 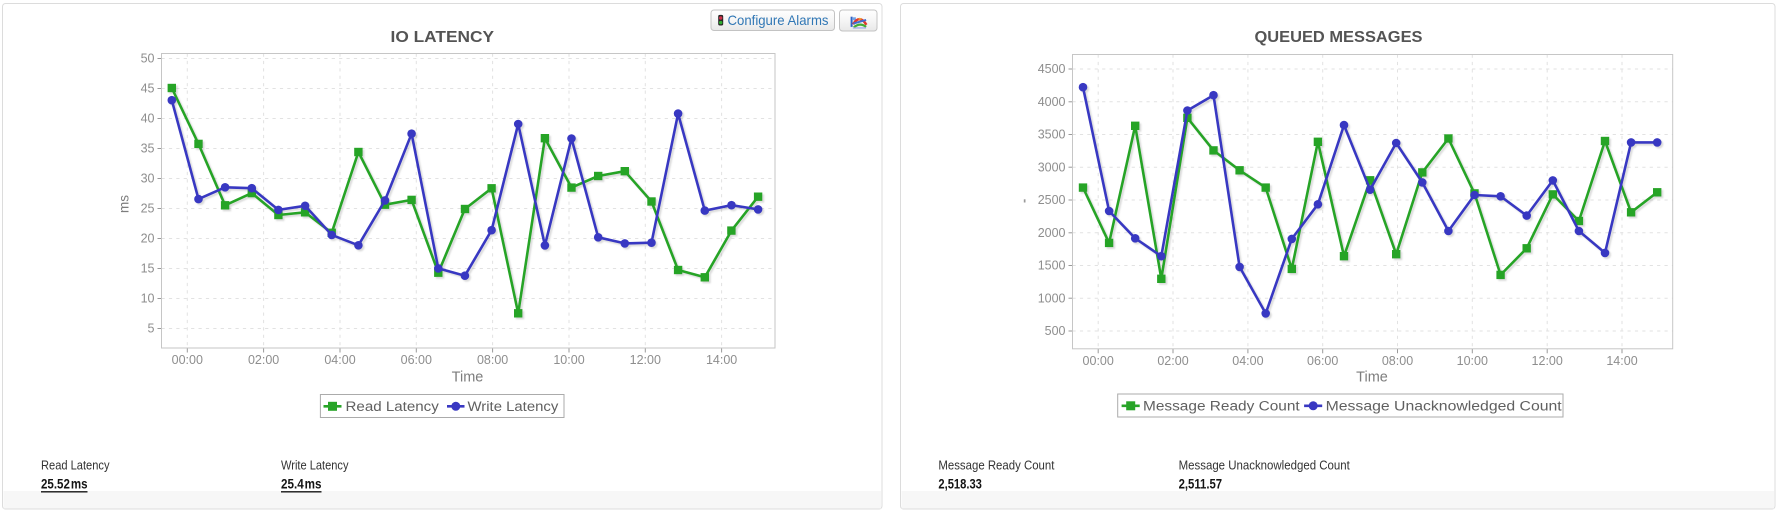 I want to click on svg-text: 10, so click(x=148, y=299).